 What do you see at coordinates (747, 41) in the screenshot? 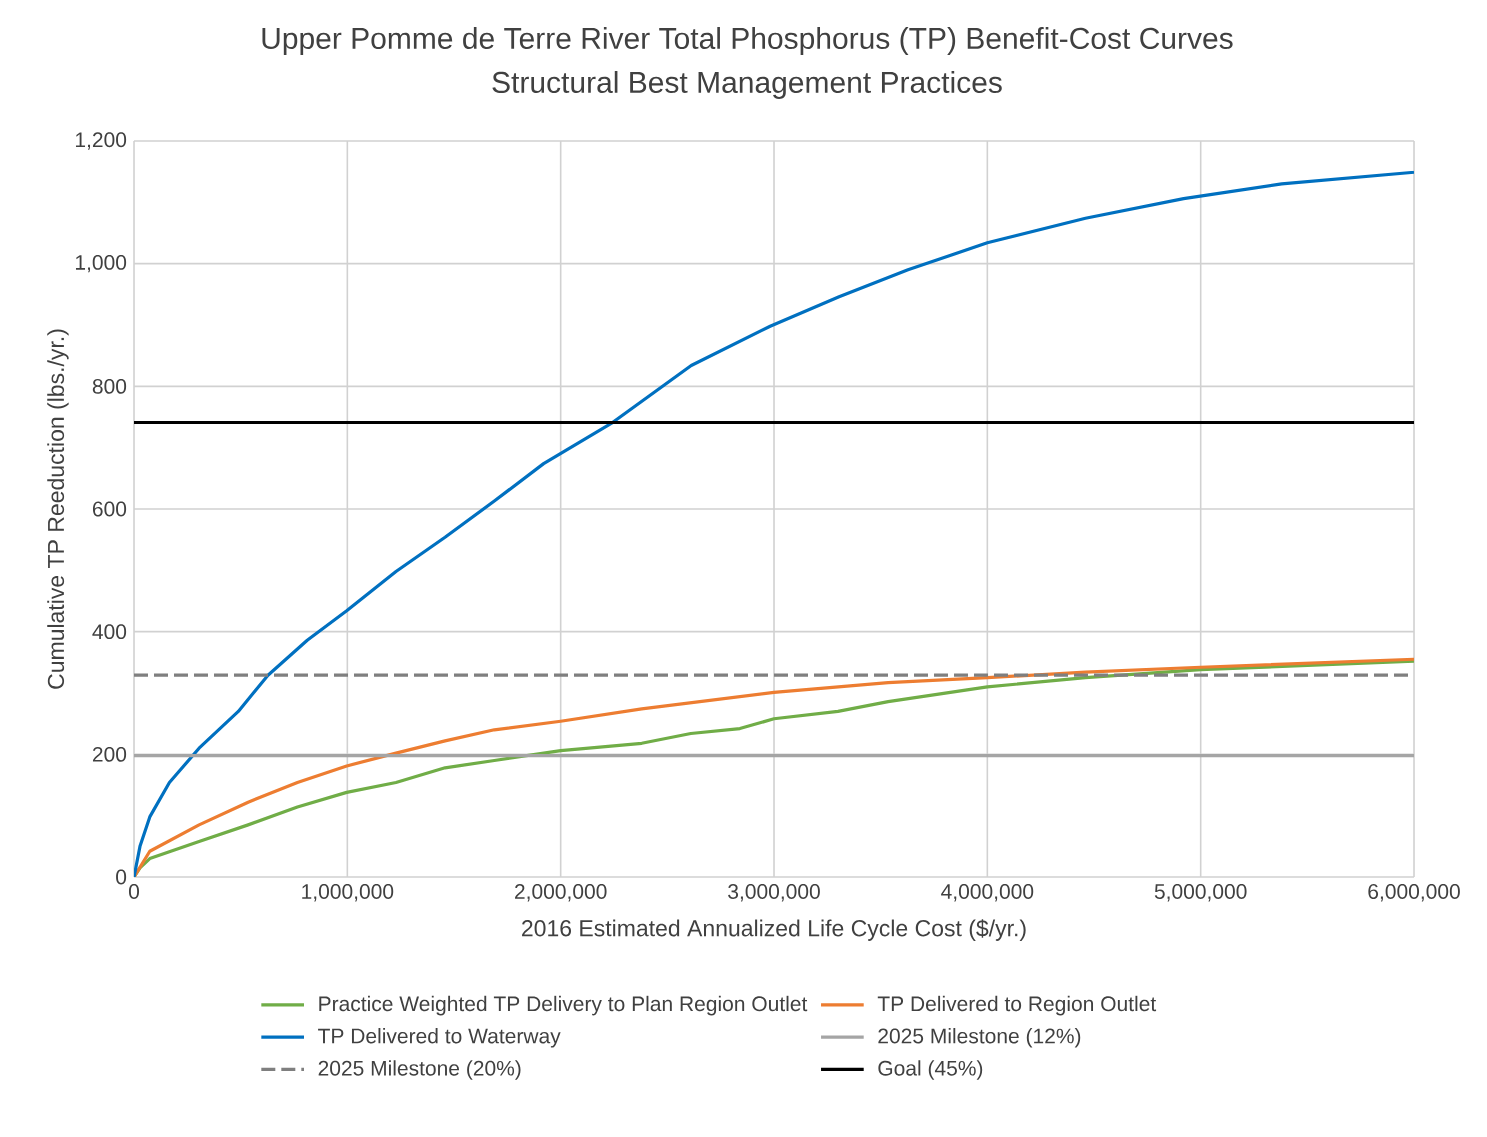
I see `chart-title: Upper Pomme de Terre River Total Phosphorus (TP) Benefit-Cost Curves` at bounding box center [747, 41].